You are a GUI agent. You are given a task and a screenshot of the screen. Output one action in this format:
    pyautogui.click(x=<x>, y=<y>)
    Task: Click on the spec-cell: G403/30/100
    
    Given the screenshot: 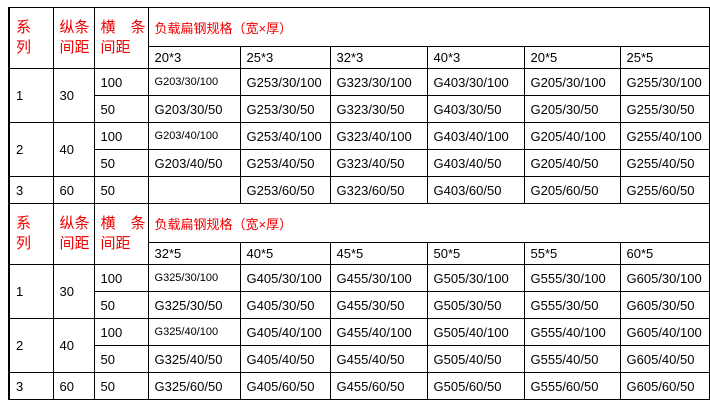 What is the action you would take?
    pyautogui.click(x=475, y=82)
    